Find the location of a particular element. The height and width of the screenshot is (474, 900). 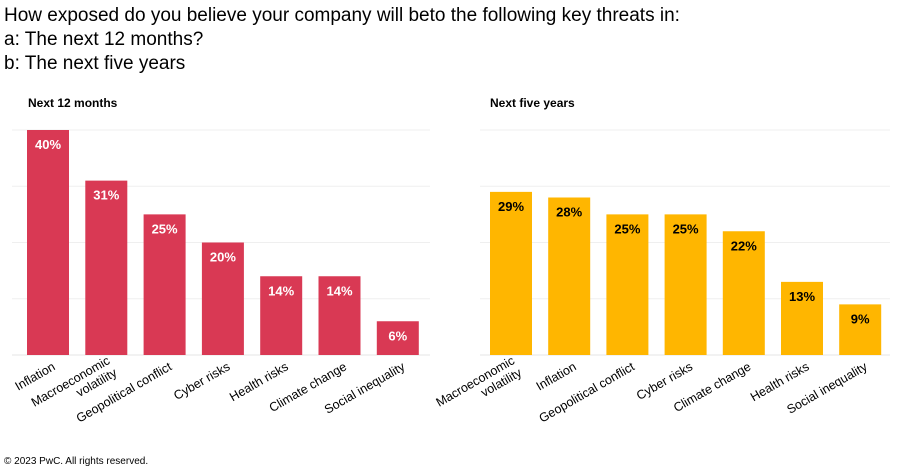

category-label: Inflation is located at coordinates (556, 376).